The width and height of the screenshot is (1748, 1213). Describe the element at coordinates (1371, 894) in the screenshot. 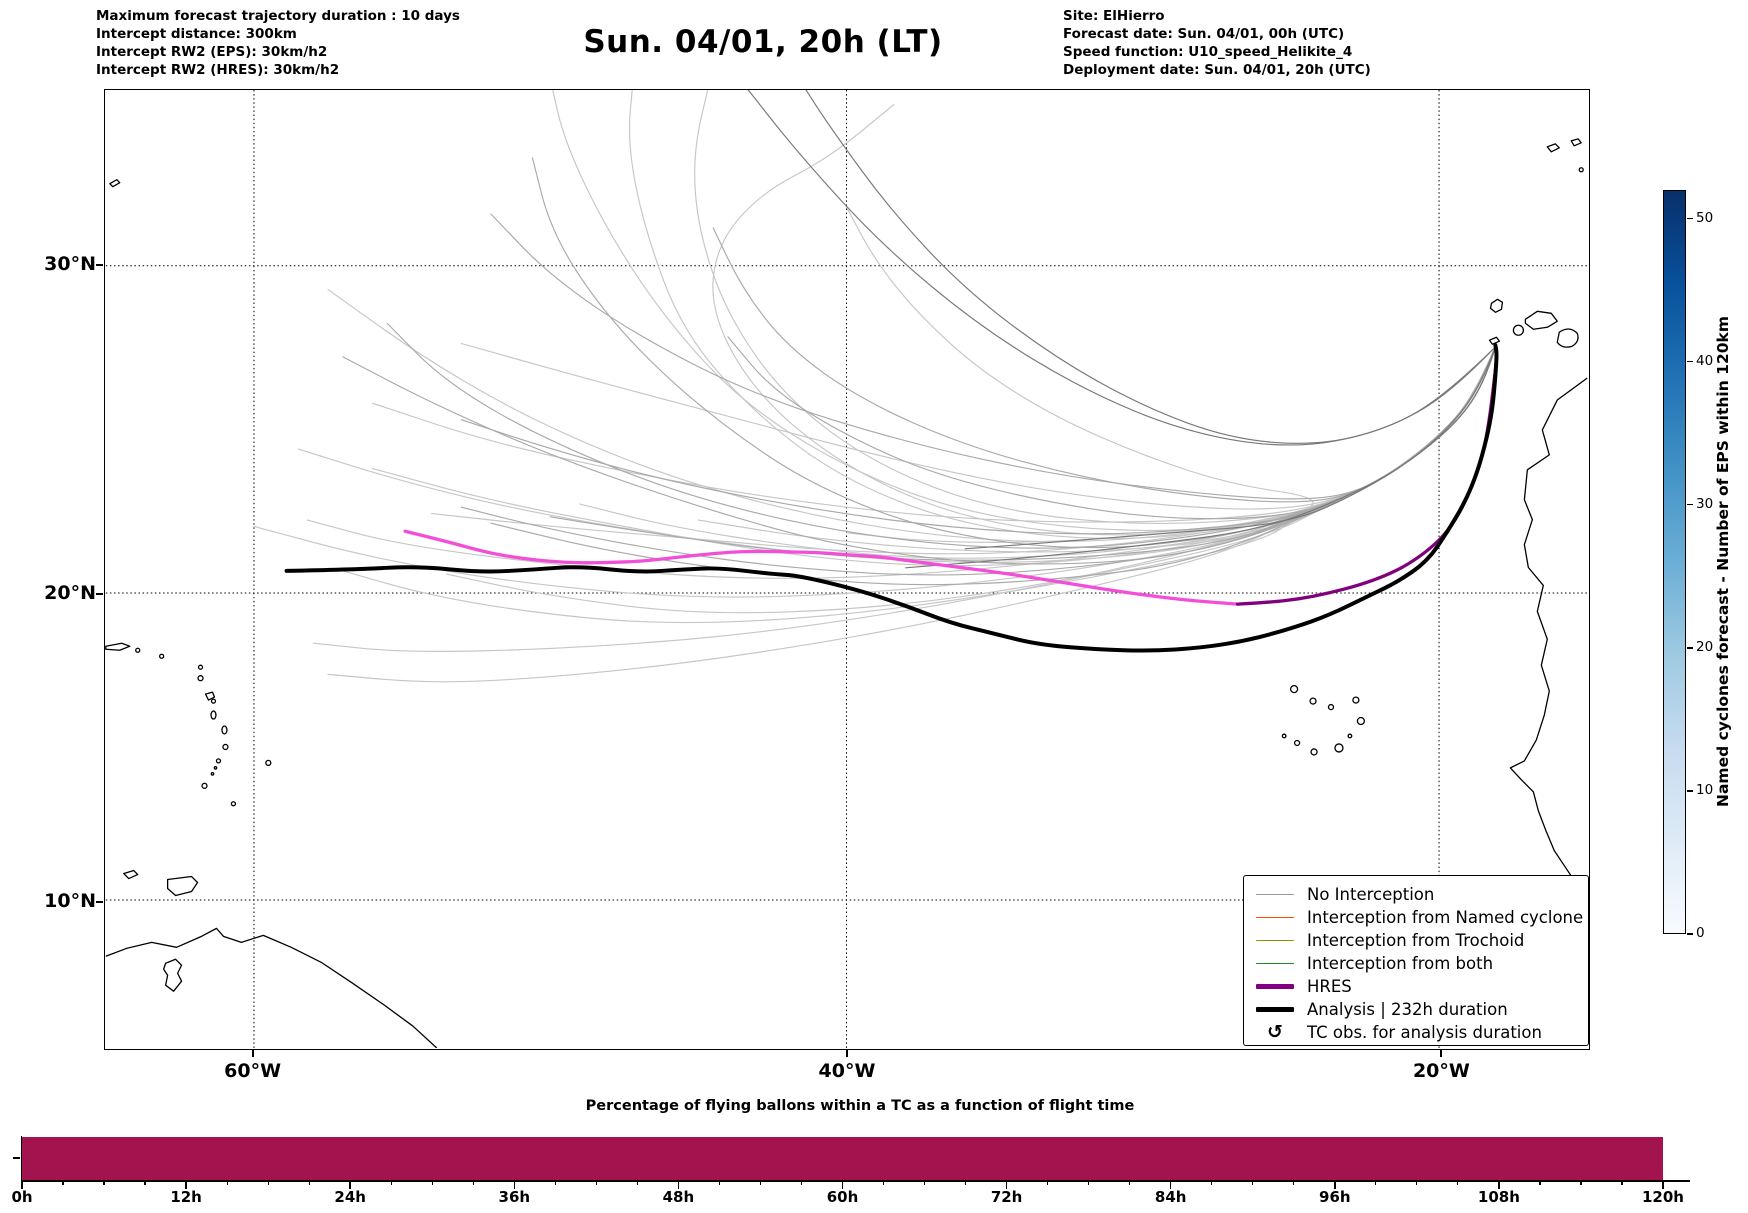

I see `legend-item-label: No Interception` at that location.